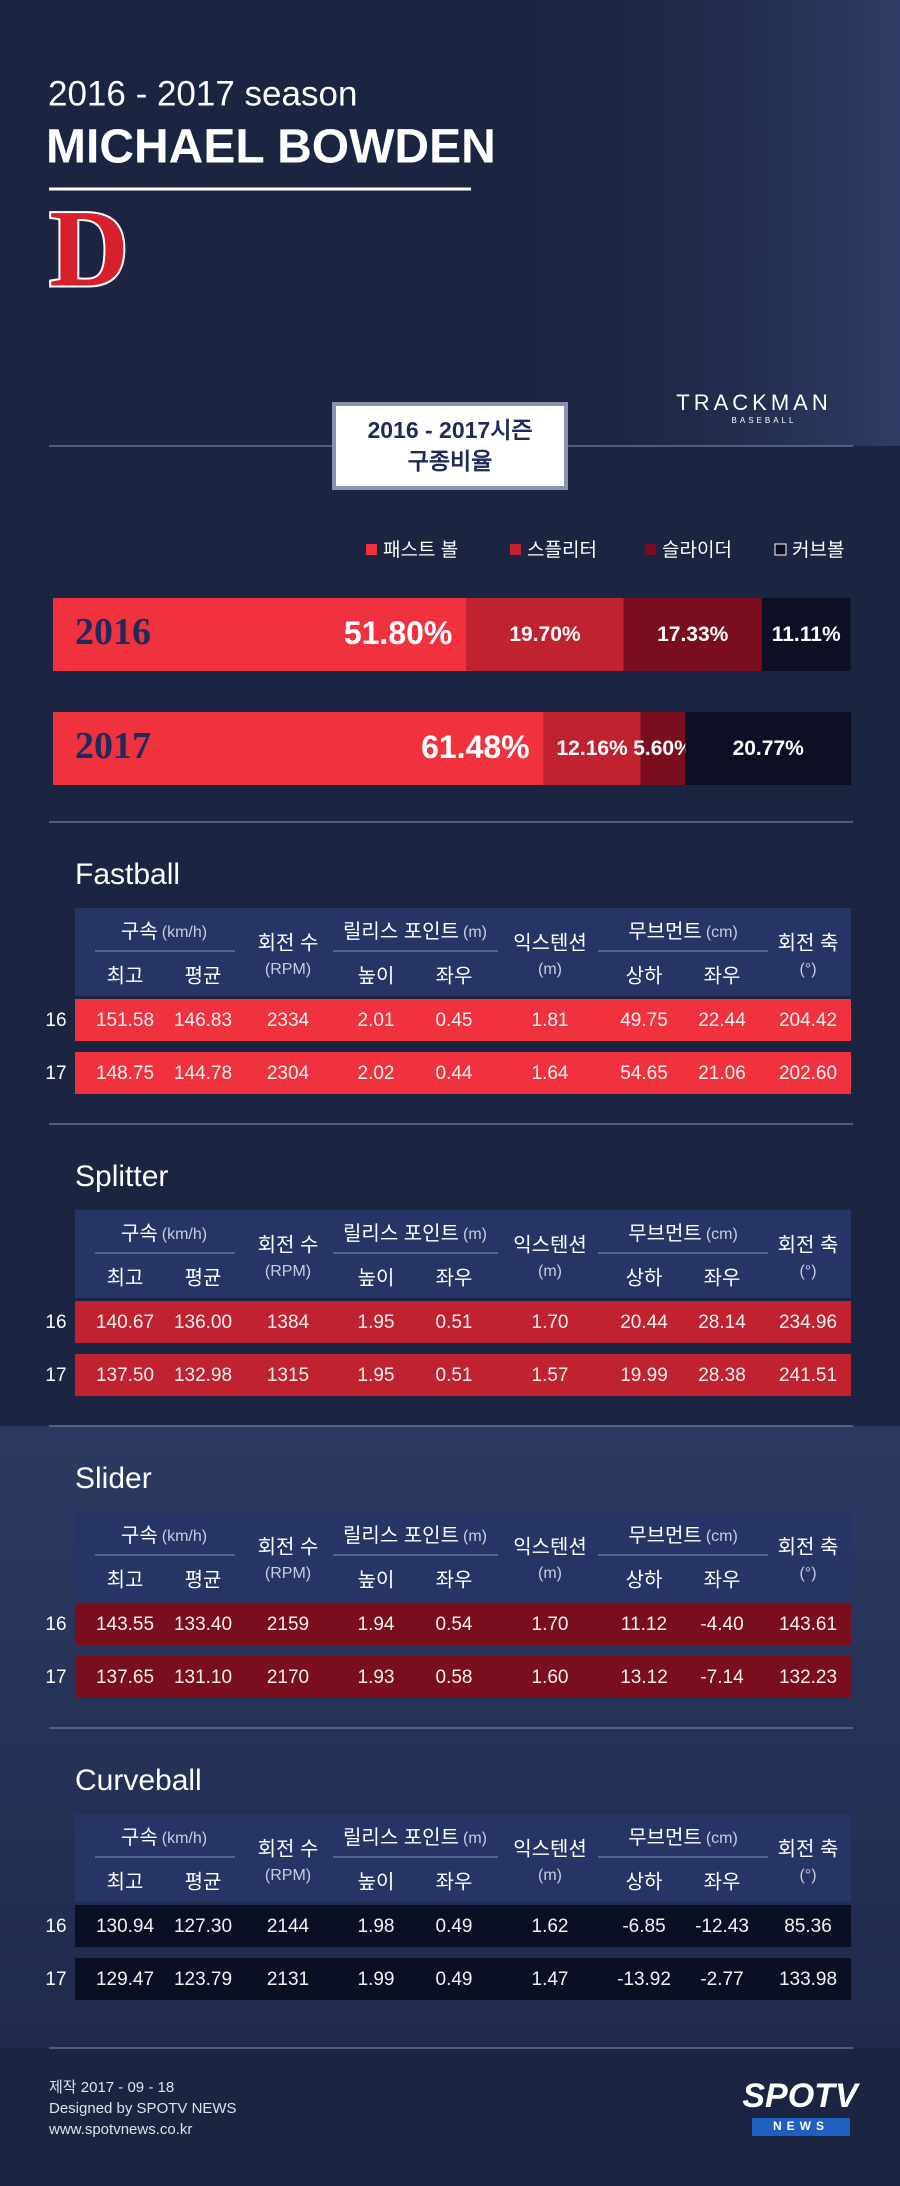 The width and height of the screenshot is (900, 2186). What do you see at coordinates (644, 1322) in the screenshot?
I see `table-cell: 20.44` at bounding box center [644, 1322].